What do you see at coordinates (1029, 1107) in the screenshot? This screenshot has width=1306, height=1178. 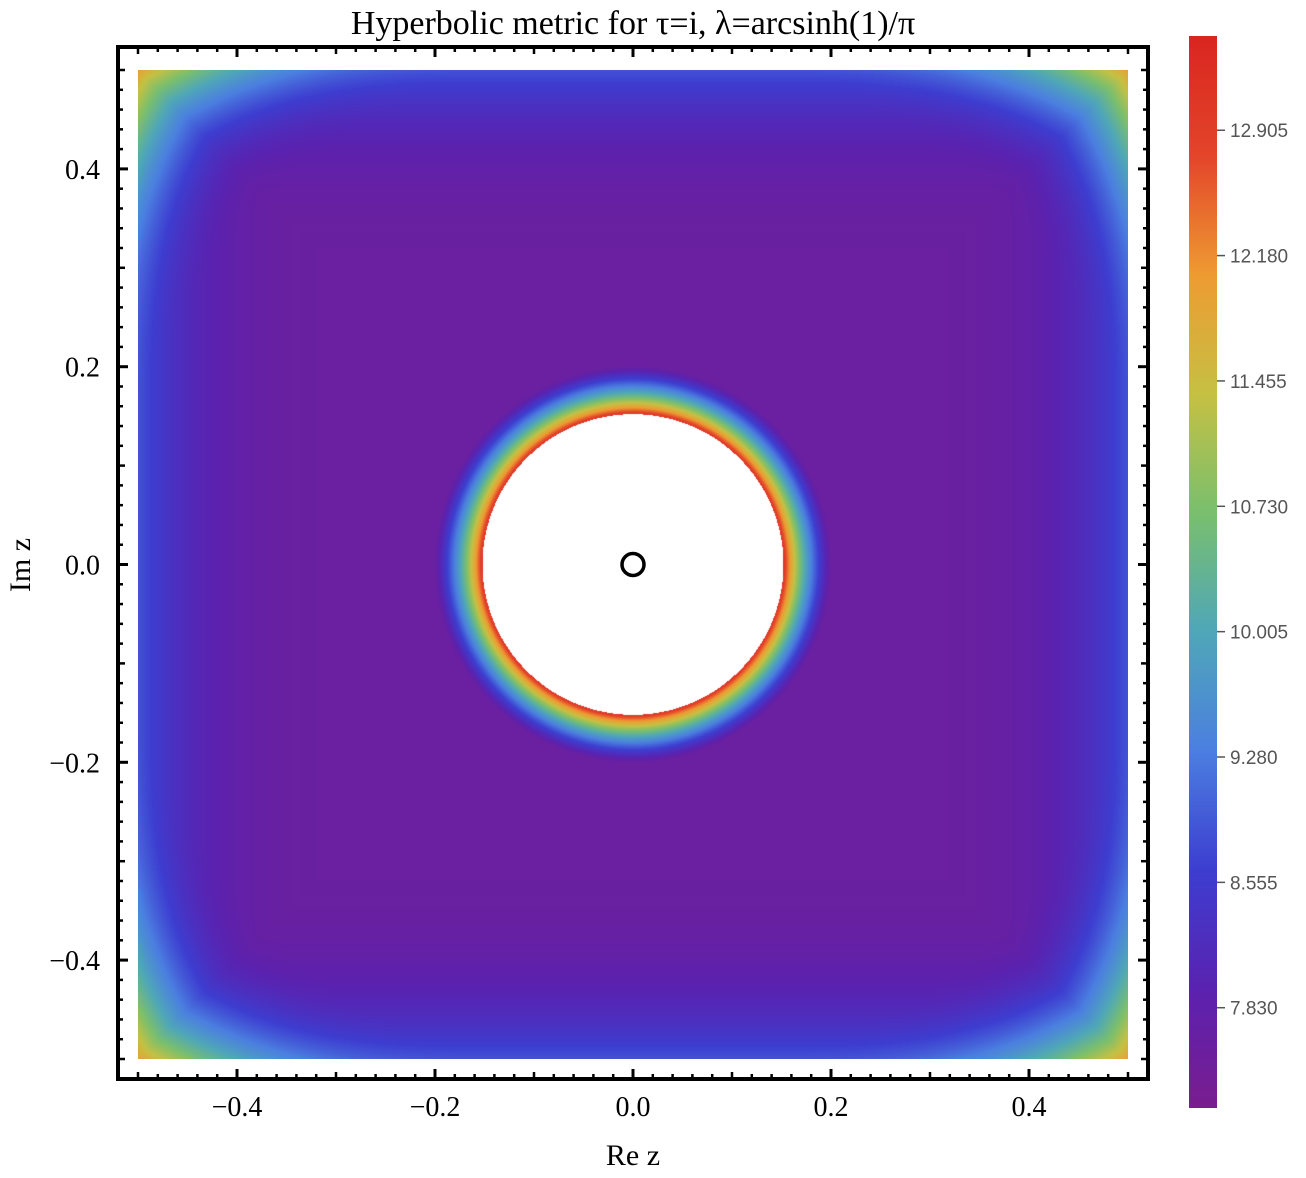 I see `x-tick-label: 0.4` at bounding box center [1029, 1107].